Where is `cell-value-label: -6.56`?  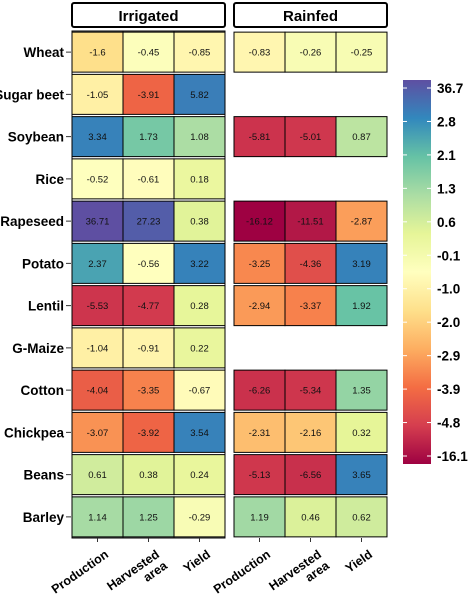 cell-value-label: -6.56 is located at coordinates (311, 475).